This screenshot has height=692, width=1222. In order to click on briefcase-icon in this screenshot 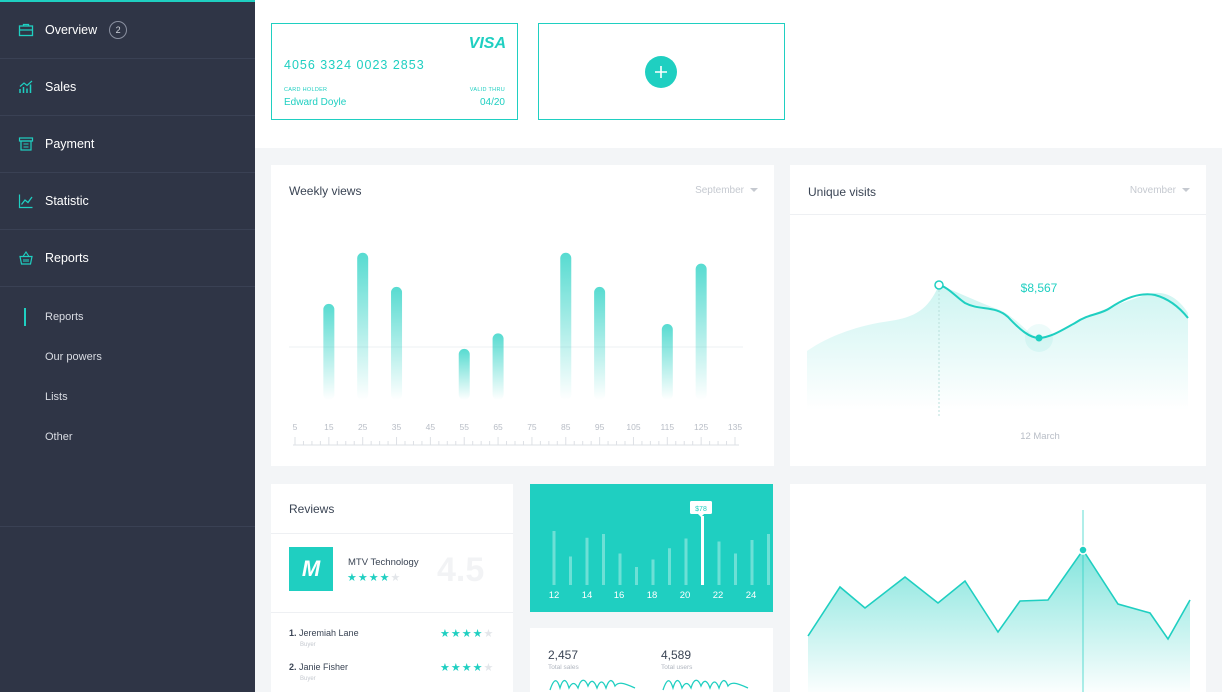, I will do `click(26, 30)`.